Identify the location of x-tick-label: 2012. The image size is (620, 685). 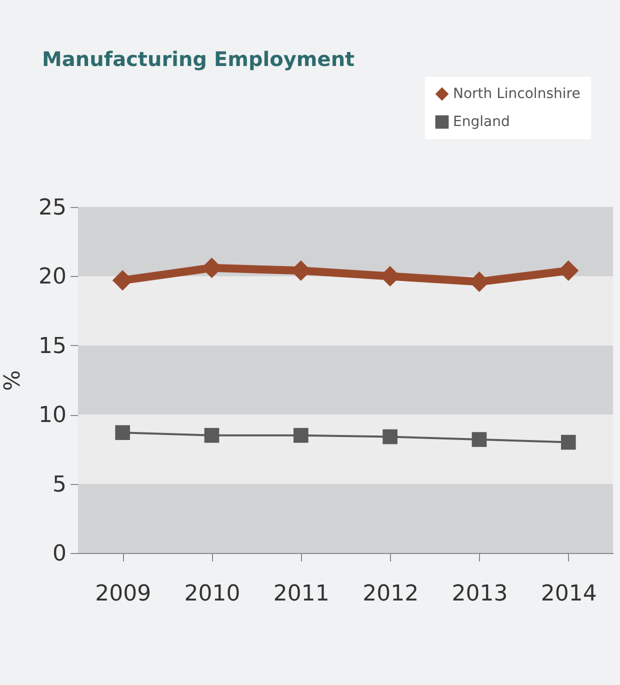
(390, 594).